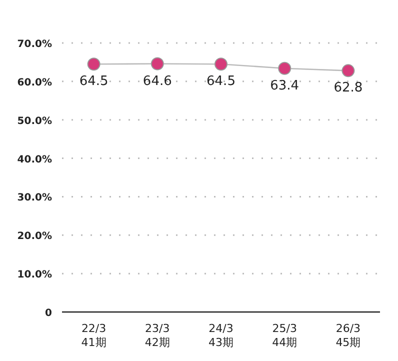 This screenshot has width=398, height=361. What do you see at coordinates (285, 86) in the screenshot?
I see `data-label: 63.4` at bounding box center [285, 86].